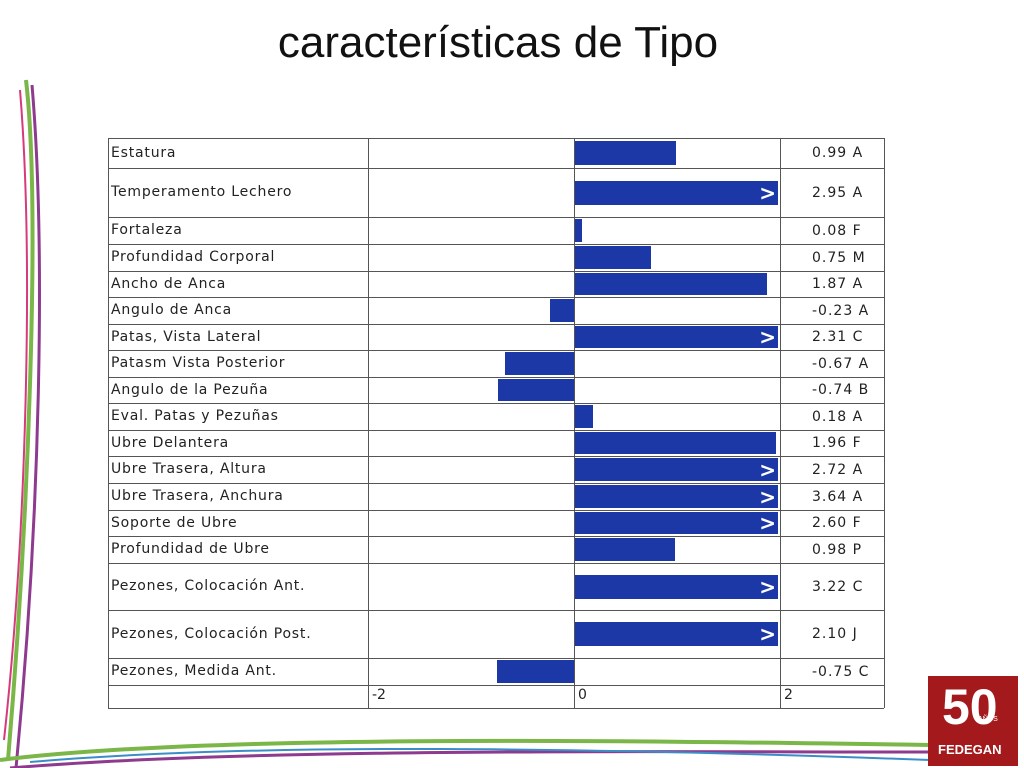 The image size is (1024, 768). Describe the element at coordinates (147, 230) in the screenshot. I see `category-label: Fortaleza` at that location.